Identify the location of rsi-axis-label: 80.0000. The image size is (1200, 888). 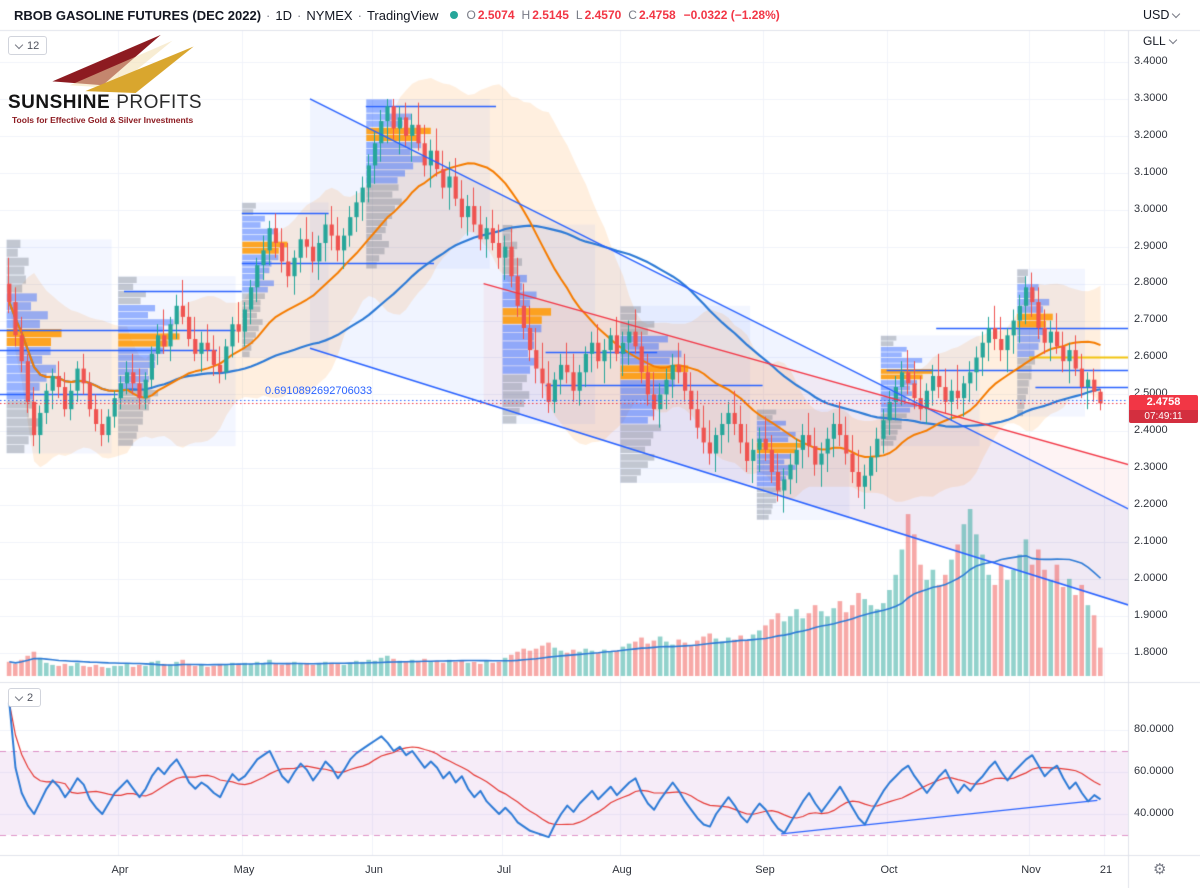
(1154, 729).